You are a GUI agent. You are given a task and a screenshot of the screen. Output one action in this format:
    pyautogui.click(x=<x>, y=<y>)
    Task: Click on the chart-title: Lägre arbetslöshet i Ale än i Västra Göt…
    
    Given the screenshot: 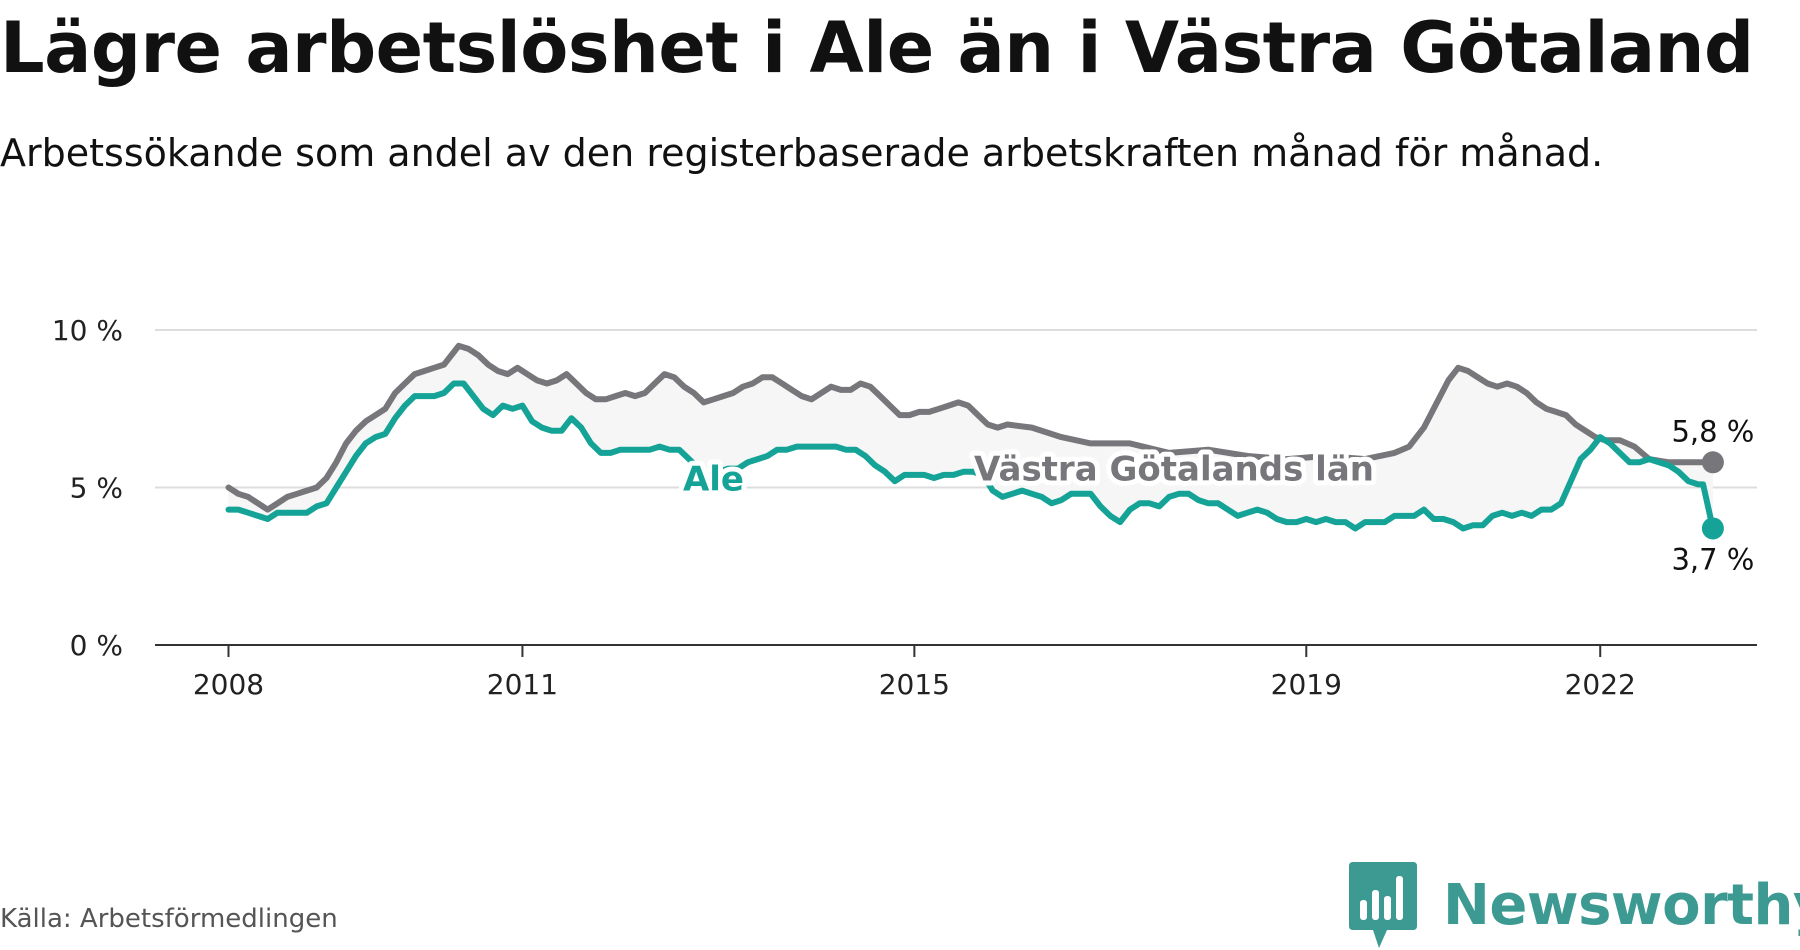 What is the action you would take?
    pyautogui.click(x=877, y=48)
    